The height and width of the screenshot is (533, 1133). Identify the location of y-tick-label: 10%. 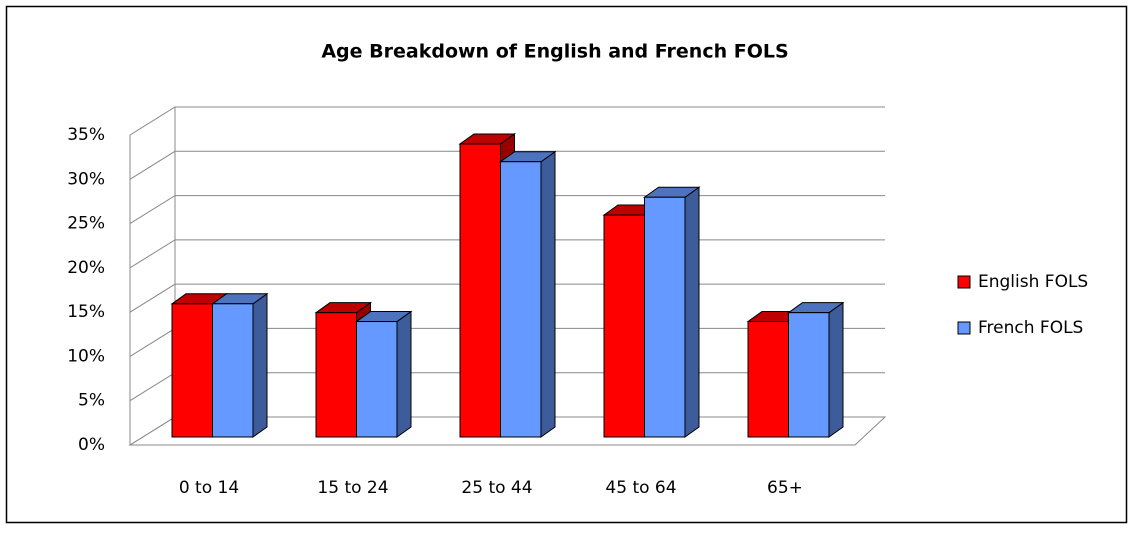
(86, 356).